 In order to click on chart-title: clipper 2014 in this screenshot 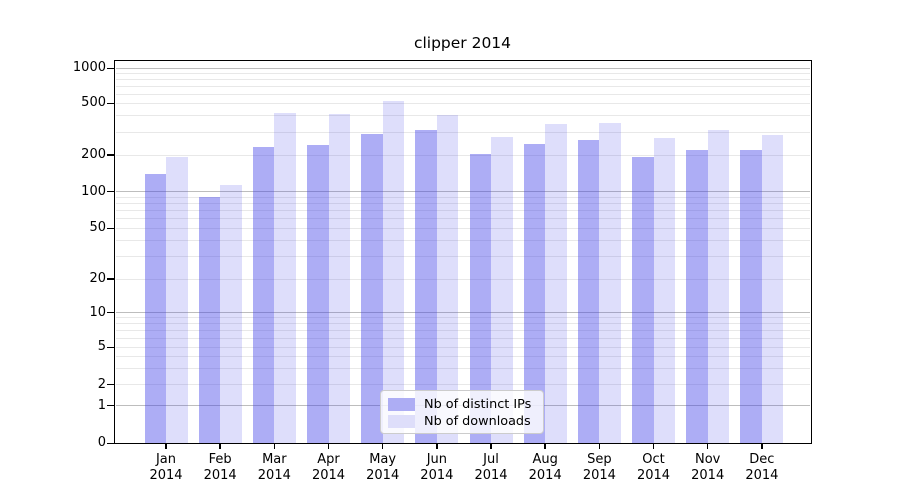, I will do `click(462, 43)`.